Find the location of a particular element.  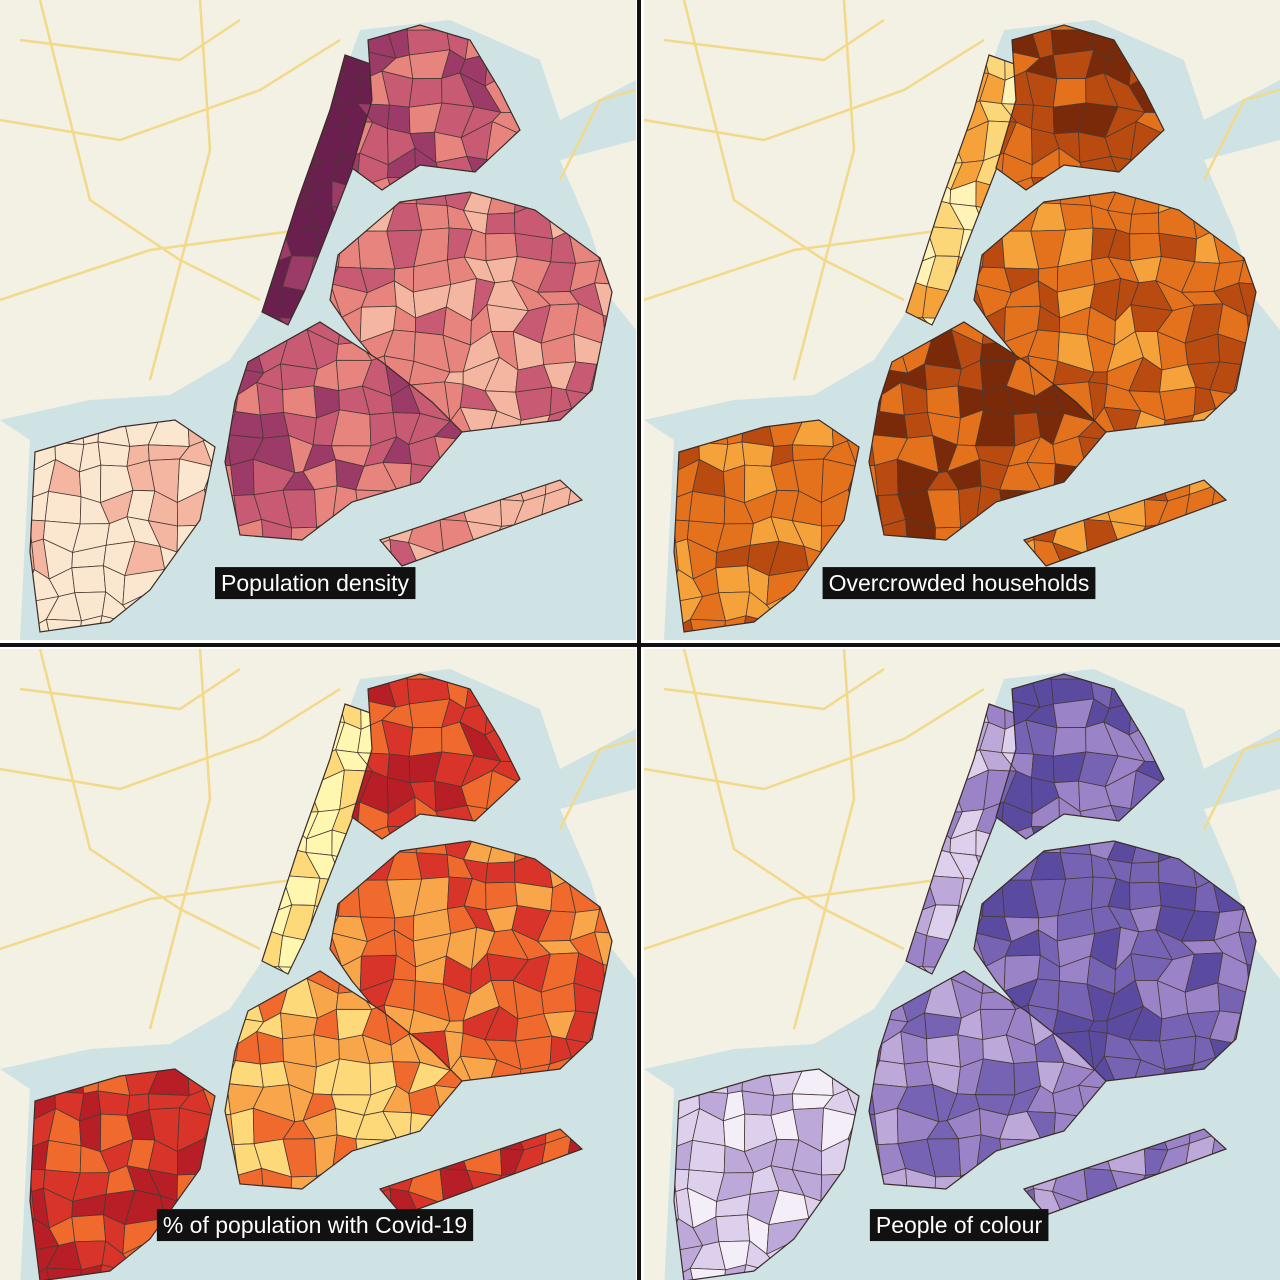

panel-label: % of population with Covid-19 is located at coordinates (315, 1225).